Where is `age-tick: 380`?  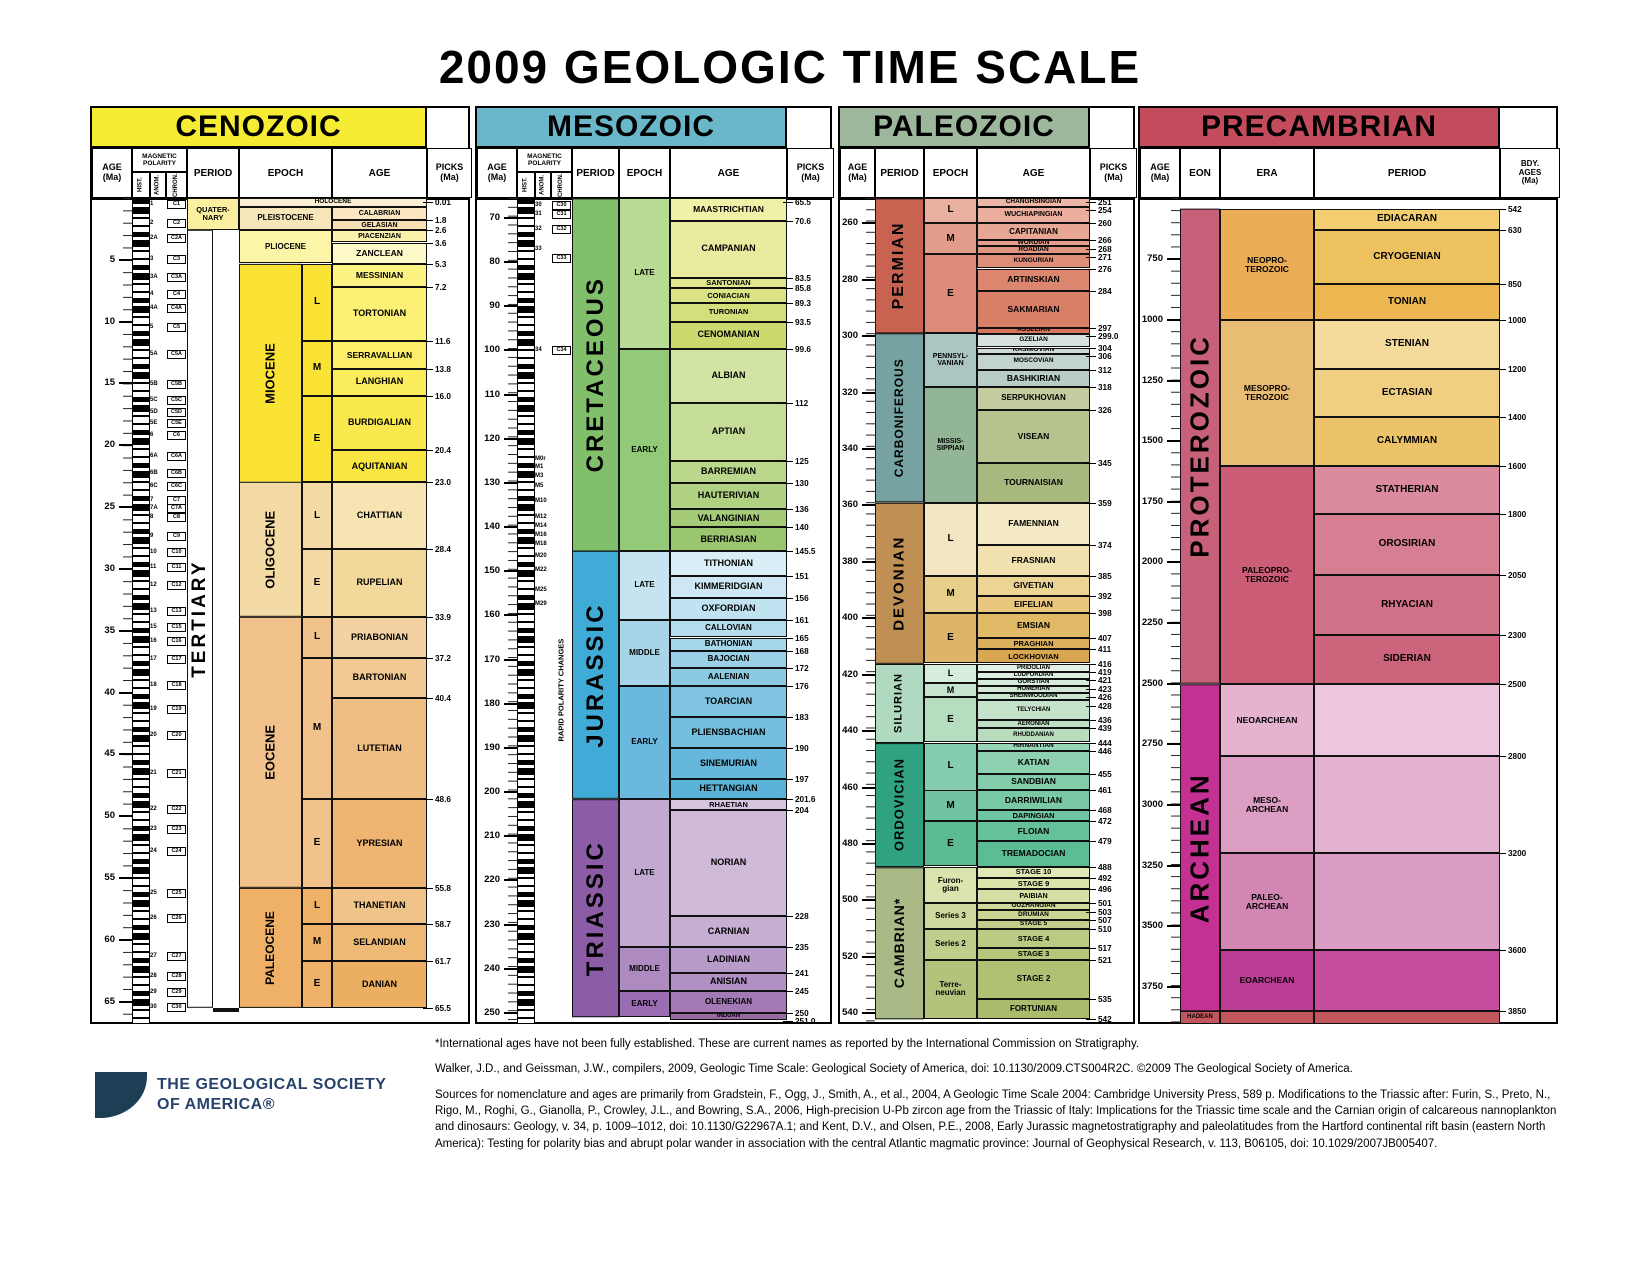
age-tick: 380 is located at coordinates (857, 562).